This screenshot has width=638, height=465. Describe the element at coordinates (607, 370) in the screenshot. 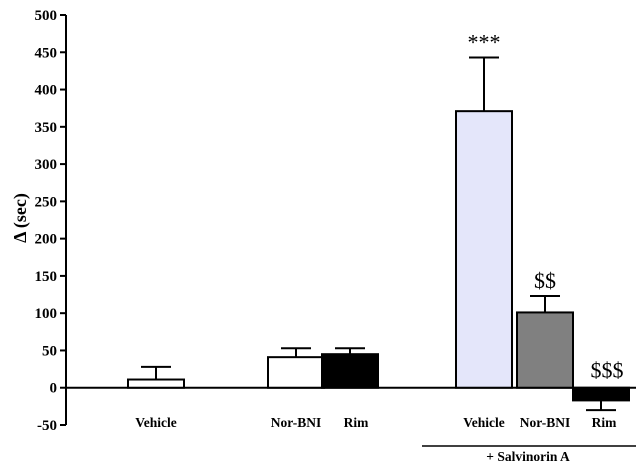

I see `significance-annotation: $$$` at that location.